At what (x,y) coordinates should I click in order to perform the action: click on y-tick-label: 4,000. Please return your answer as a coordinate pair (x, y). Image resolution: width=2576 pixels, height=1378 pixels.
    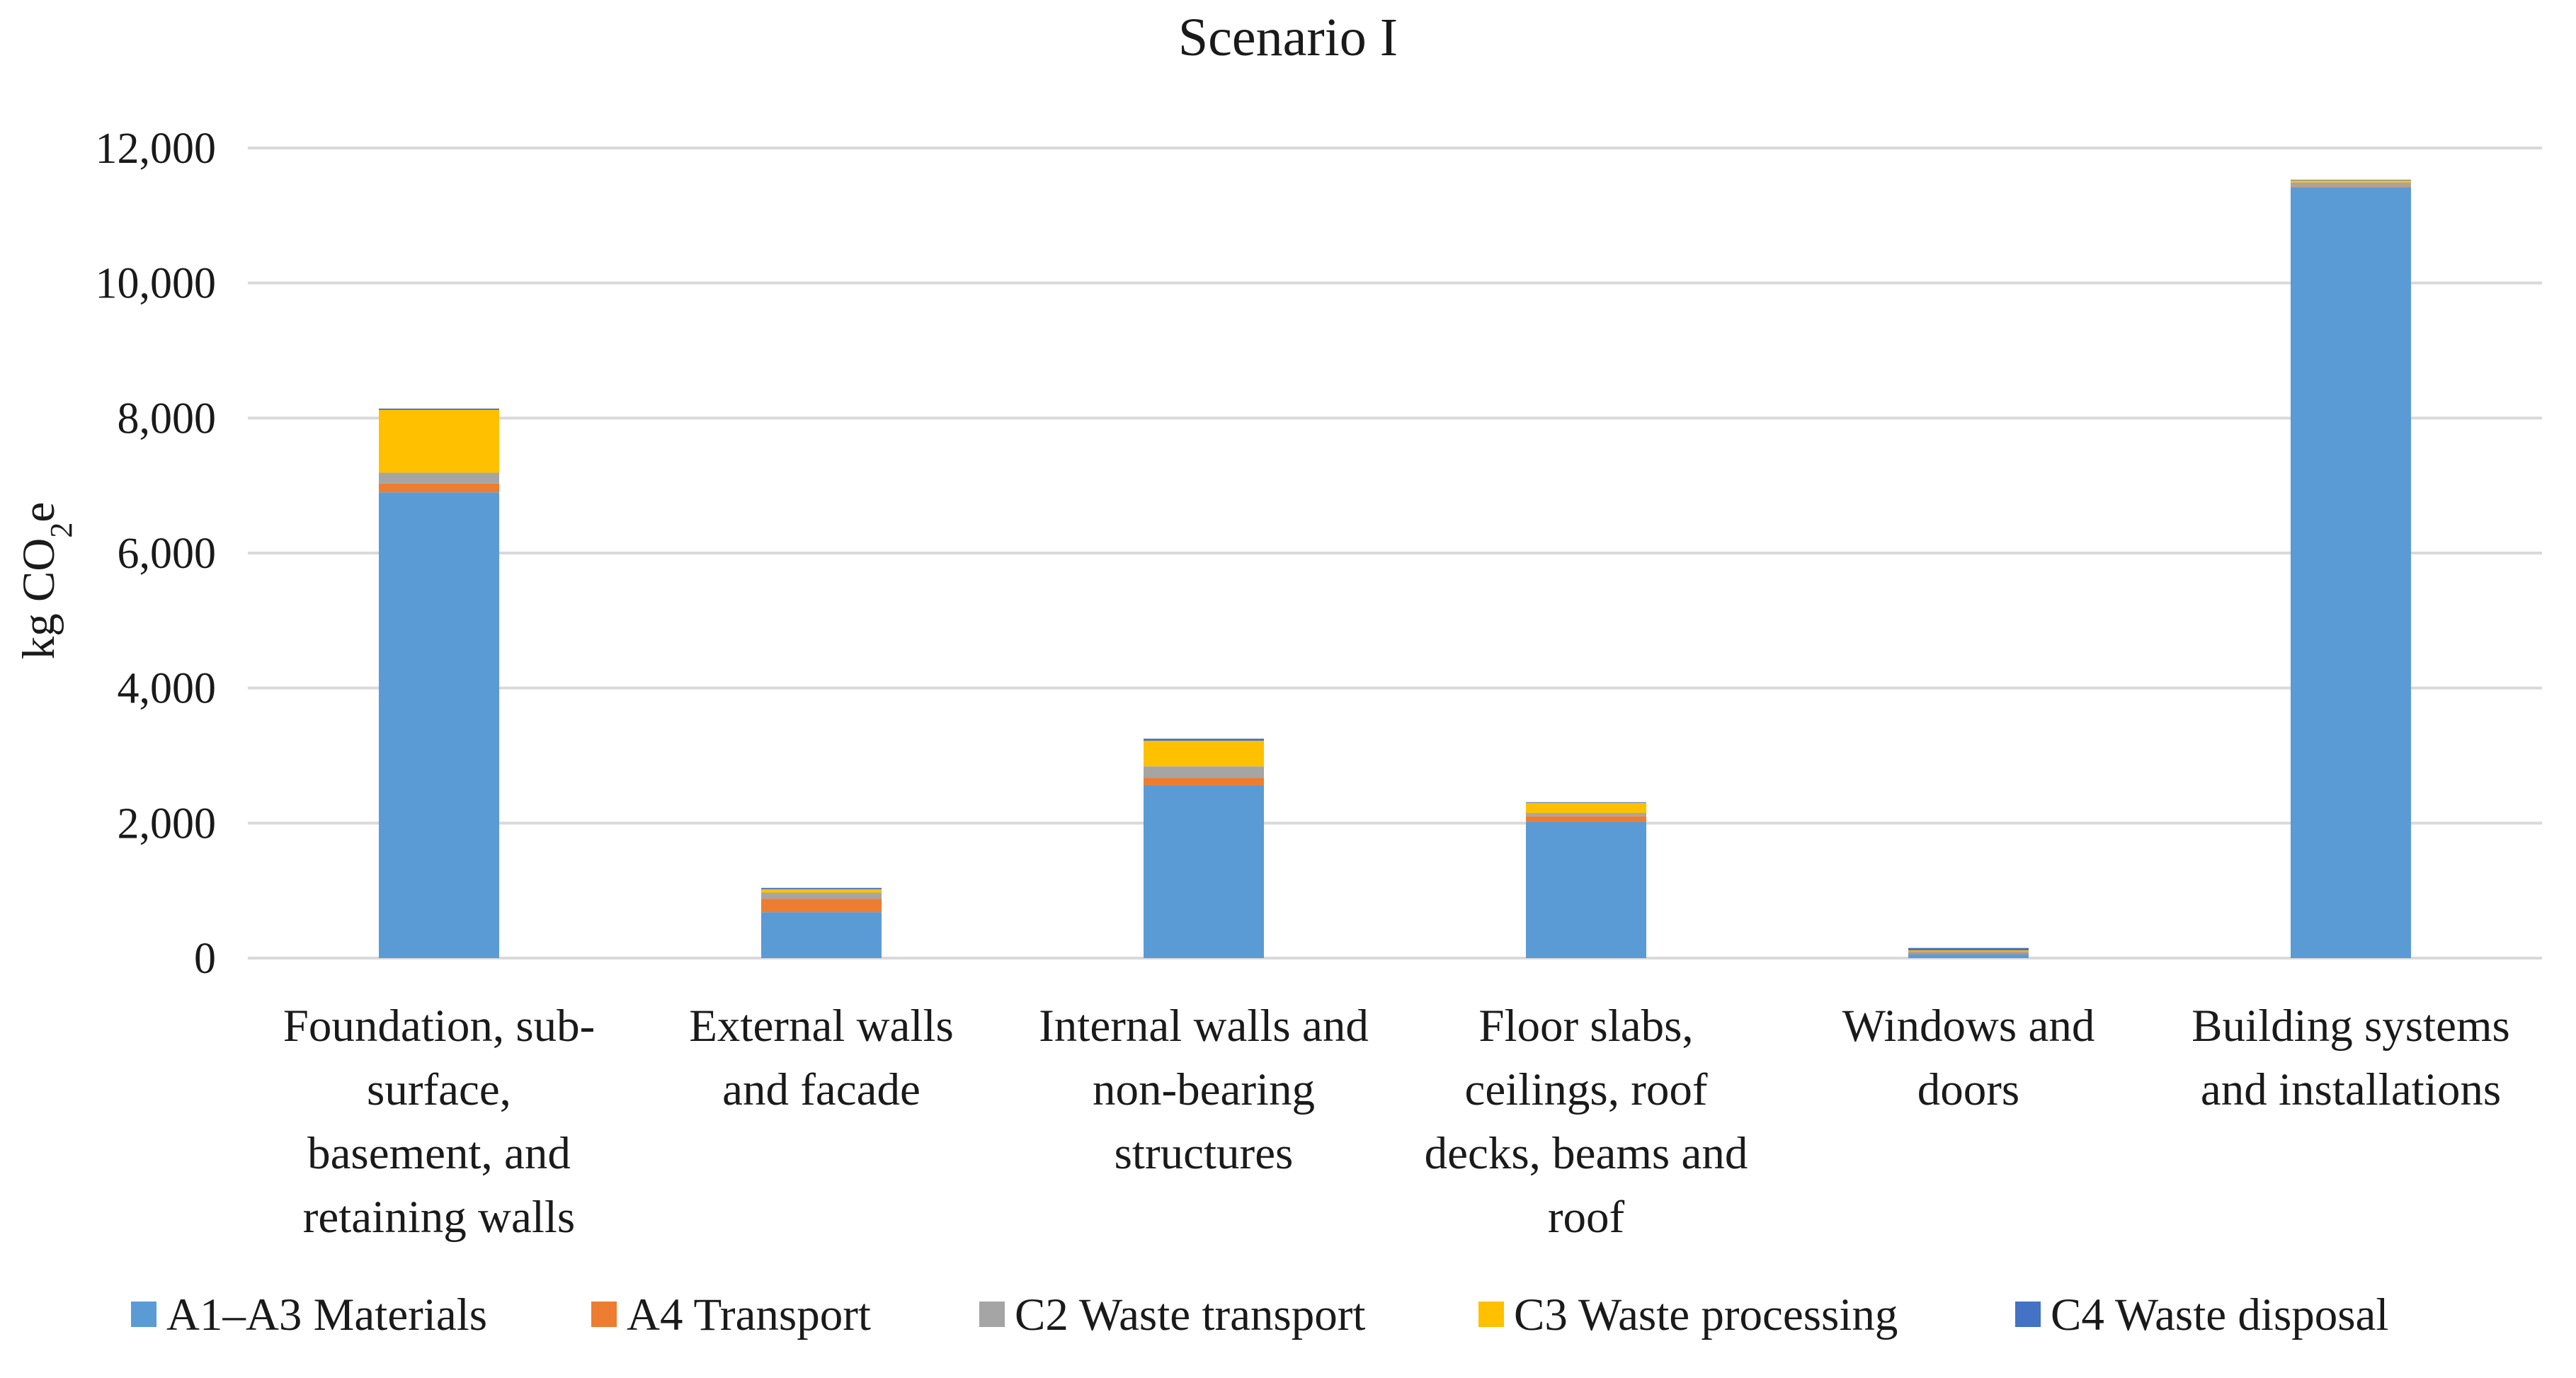
    Looking at the image, I should click on (168, 689).